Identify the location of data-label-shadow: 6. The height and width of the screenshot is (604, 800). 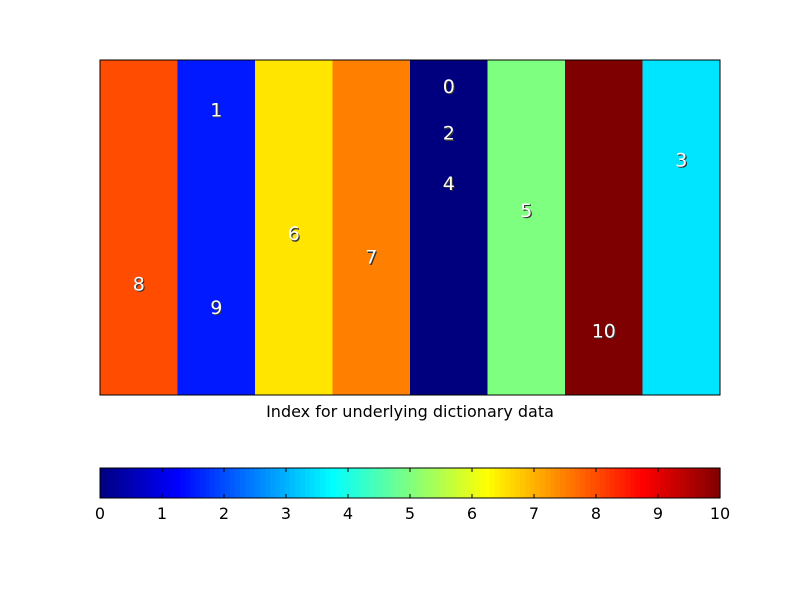
(295, 235).